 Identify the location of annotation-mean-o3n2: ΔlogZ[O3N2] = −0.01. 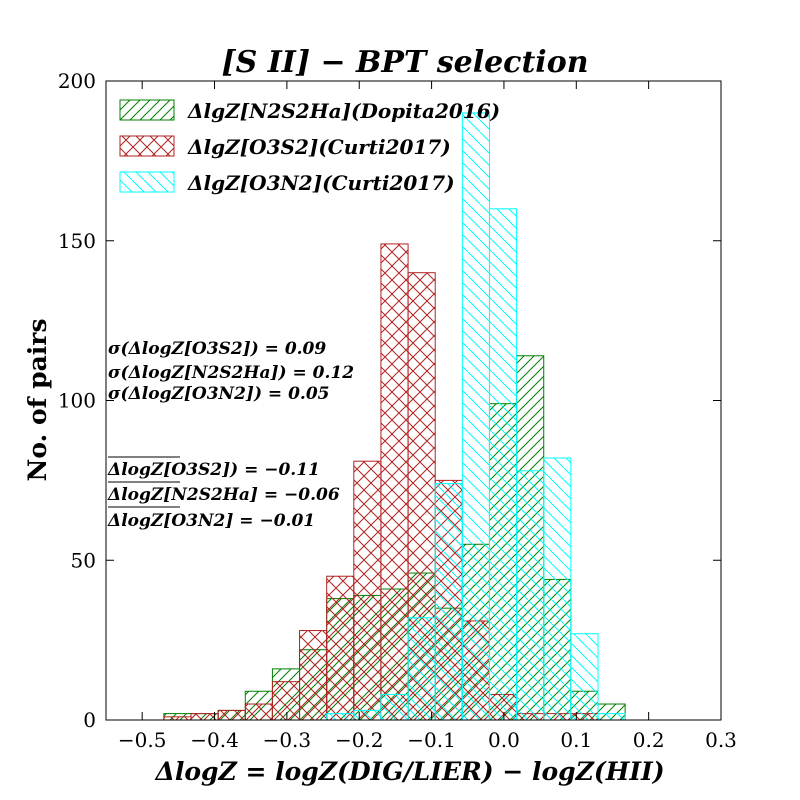
(211, 521).